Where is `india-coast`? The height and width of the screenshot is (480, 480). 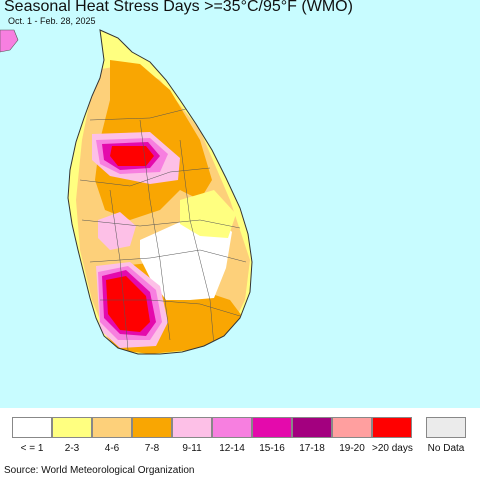
india-coast is located at coordinates (9, 41).